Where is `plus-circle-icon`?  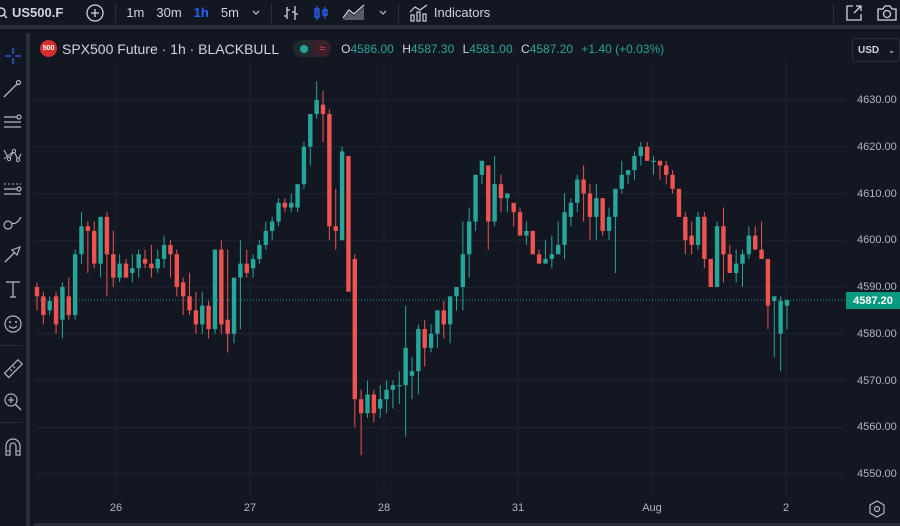
plus-circle-icon is located at coordinates (95, 12).